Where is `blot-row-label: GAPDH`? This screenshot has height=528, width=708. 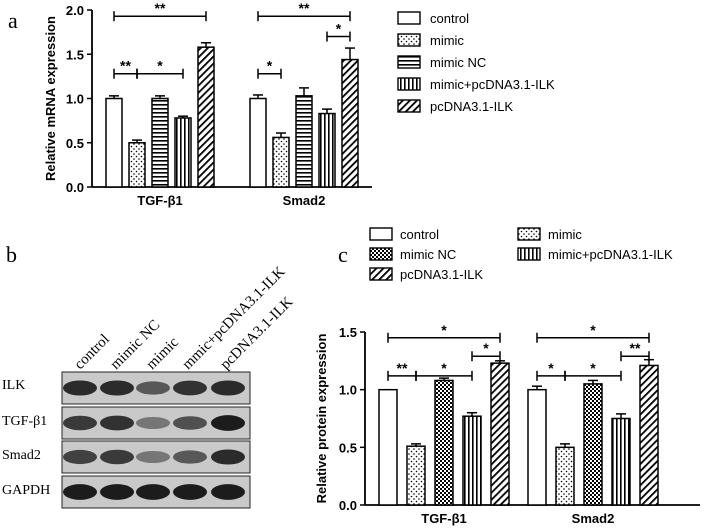 blot-row-label: GAPDH is located at coordinates (26, 490).